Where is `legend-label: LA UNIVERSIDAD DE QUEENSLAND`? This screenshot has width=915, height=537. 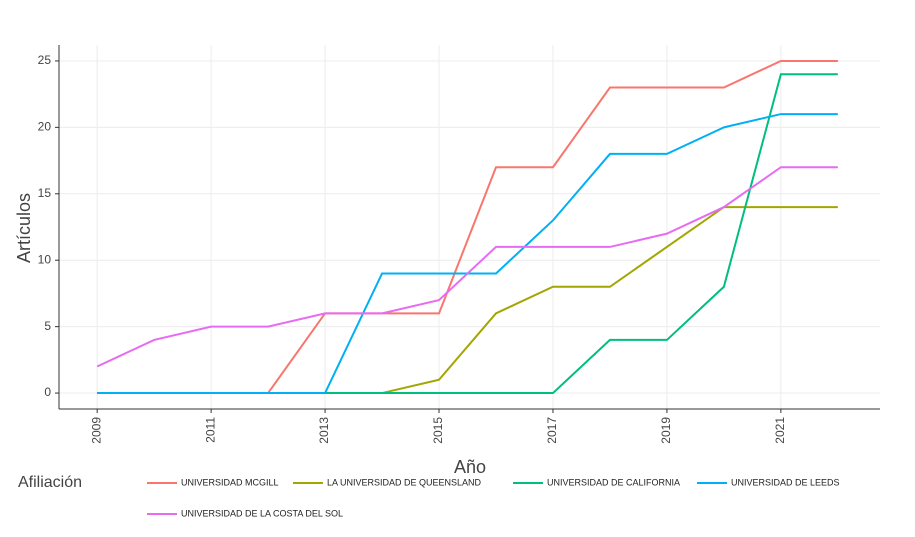 legend-label: LA UNIVERSIDAD DE QUEENSLAND is located at coordinates (404, 482).